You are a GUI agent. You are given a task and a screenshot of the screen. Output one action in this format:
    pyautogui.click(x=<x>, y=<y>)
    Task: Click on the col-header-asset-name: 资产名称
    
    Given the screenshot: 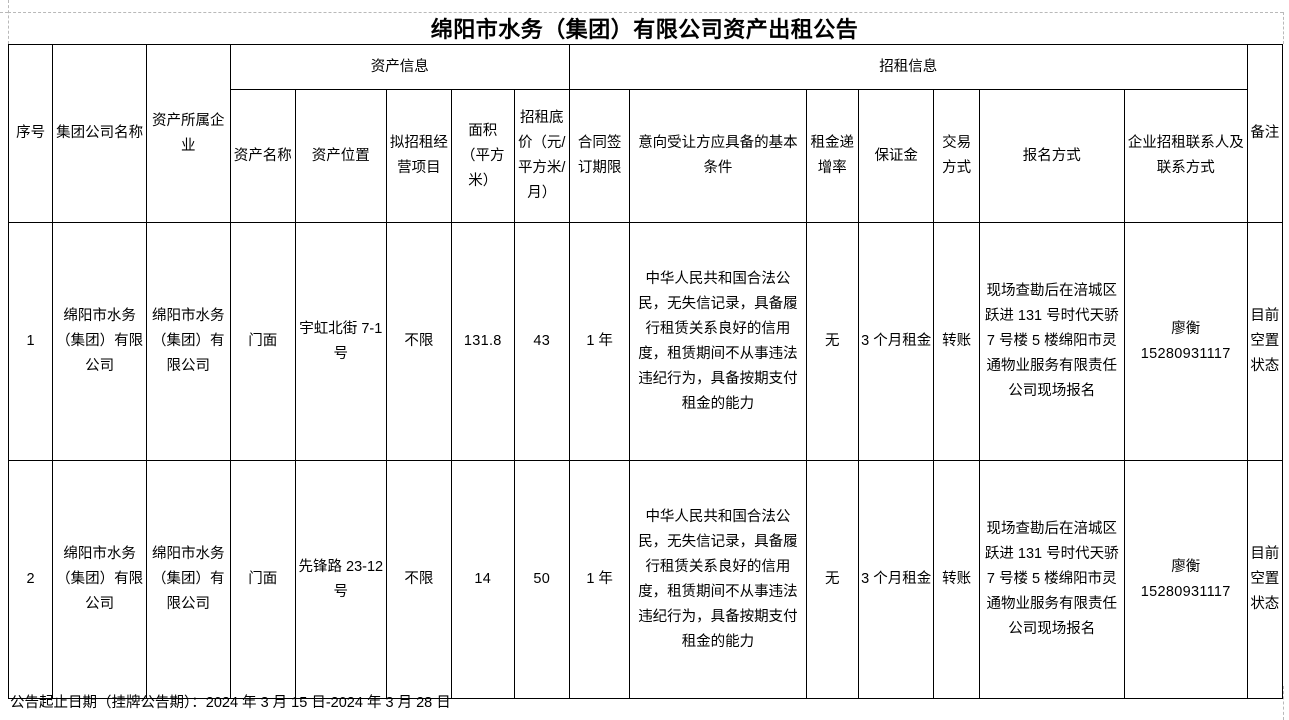 What is the action you would take?
    pyautogui.click(x=262, y=156)
    